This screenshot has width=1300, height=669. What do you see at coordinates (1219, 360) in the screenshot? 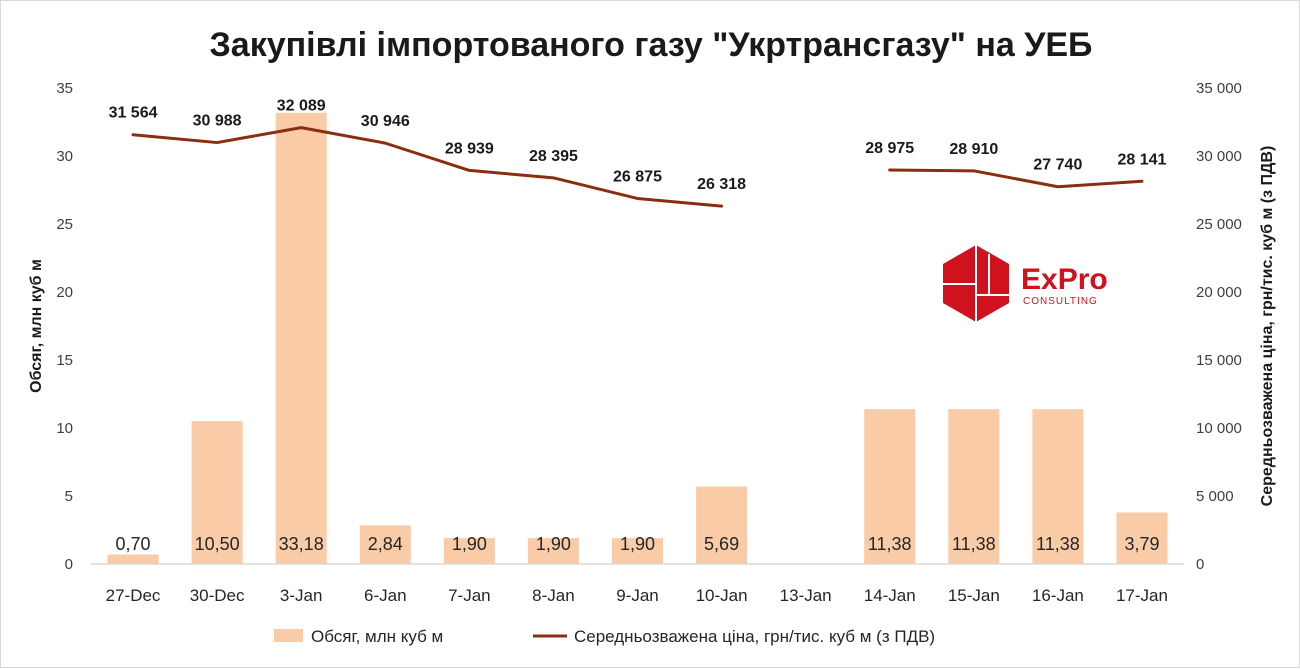
I see `right-tick-label: 15 000` at bounding box center [1219, 360].